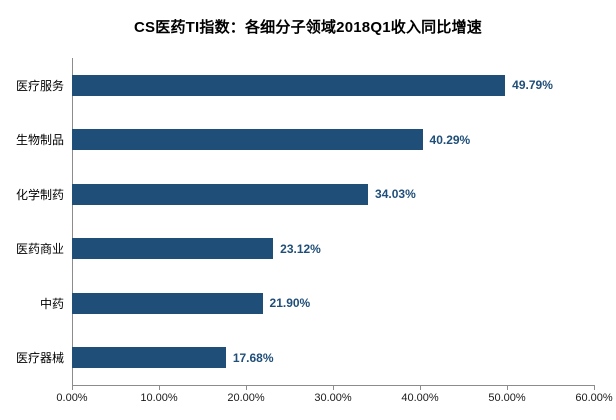 The height and width of the screenshot is (420, 616). I want to click on x-axis-tick-label: 40.00%, so click(420, 398).